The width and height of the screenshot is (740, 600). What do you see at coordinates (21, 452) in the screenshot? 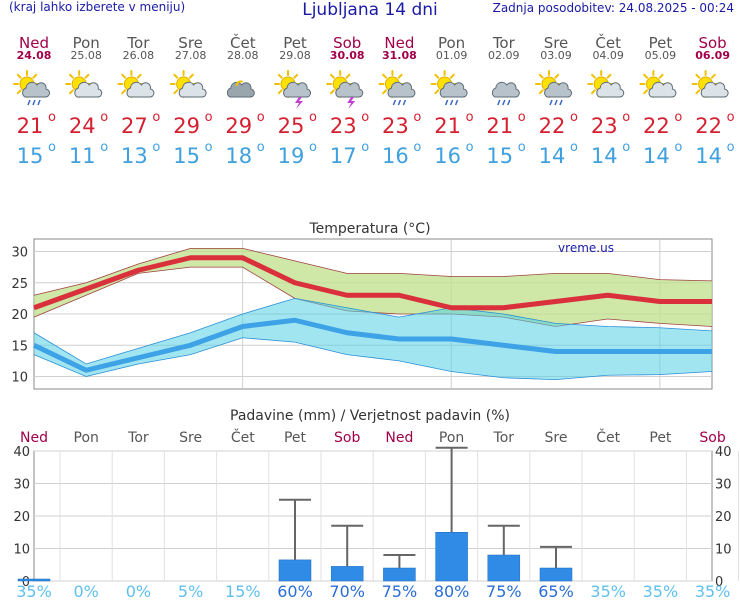
I see `y-tick-label-left: 40` at bounding box center [21, 452].